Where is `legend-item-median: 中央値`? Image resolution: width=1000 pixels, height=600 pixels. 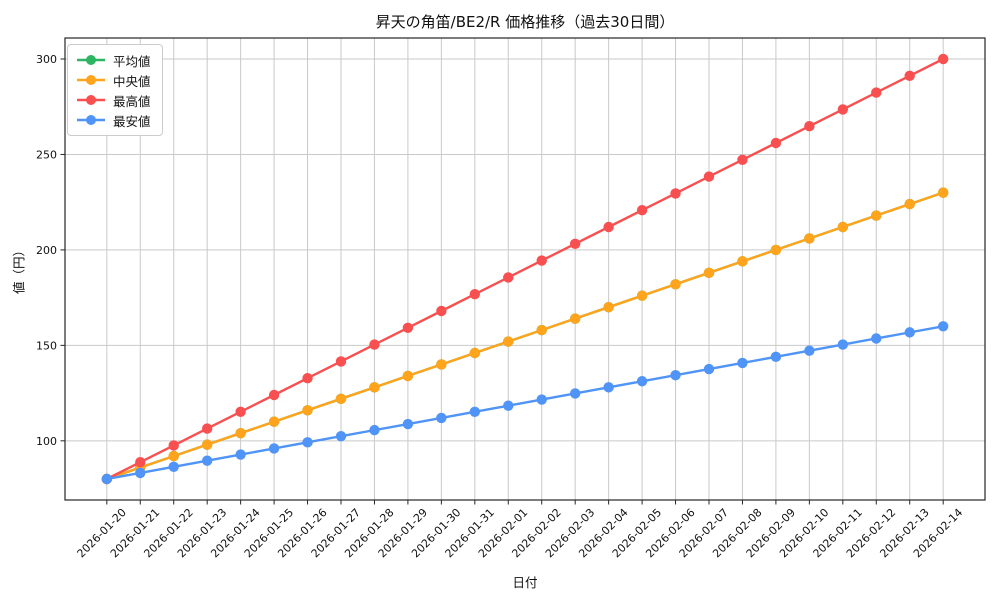 legend-item-median: 中央値 is located at coordinates (113, 80).